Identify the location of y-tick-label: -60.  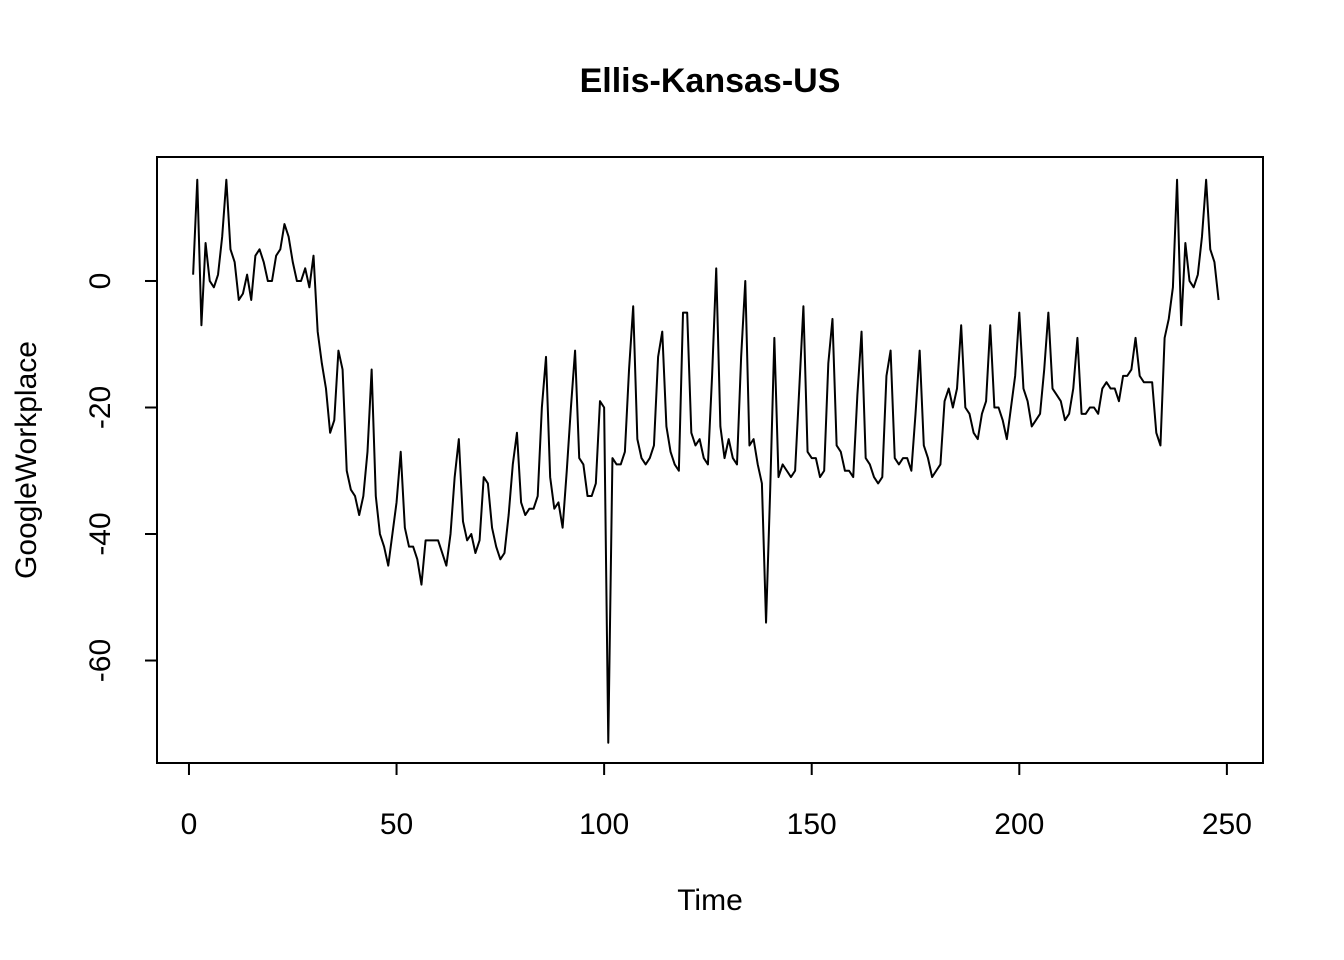
(100, 660).